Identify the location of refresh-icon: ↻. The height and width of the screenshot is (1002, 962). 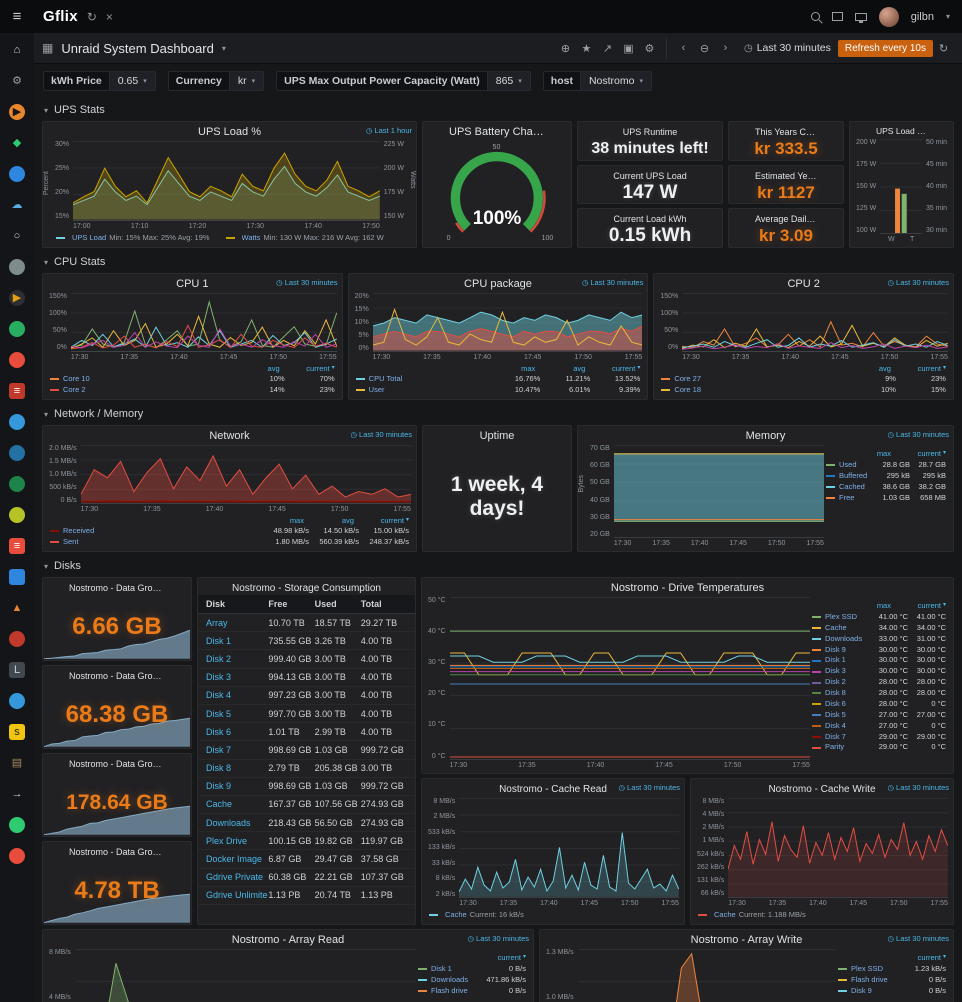
(943, 48).